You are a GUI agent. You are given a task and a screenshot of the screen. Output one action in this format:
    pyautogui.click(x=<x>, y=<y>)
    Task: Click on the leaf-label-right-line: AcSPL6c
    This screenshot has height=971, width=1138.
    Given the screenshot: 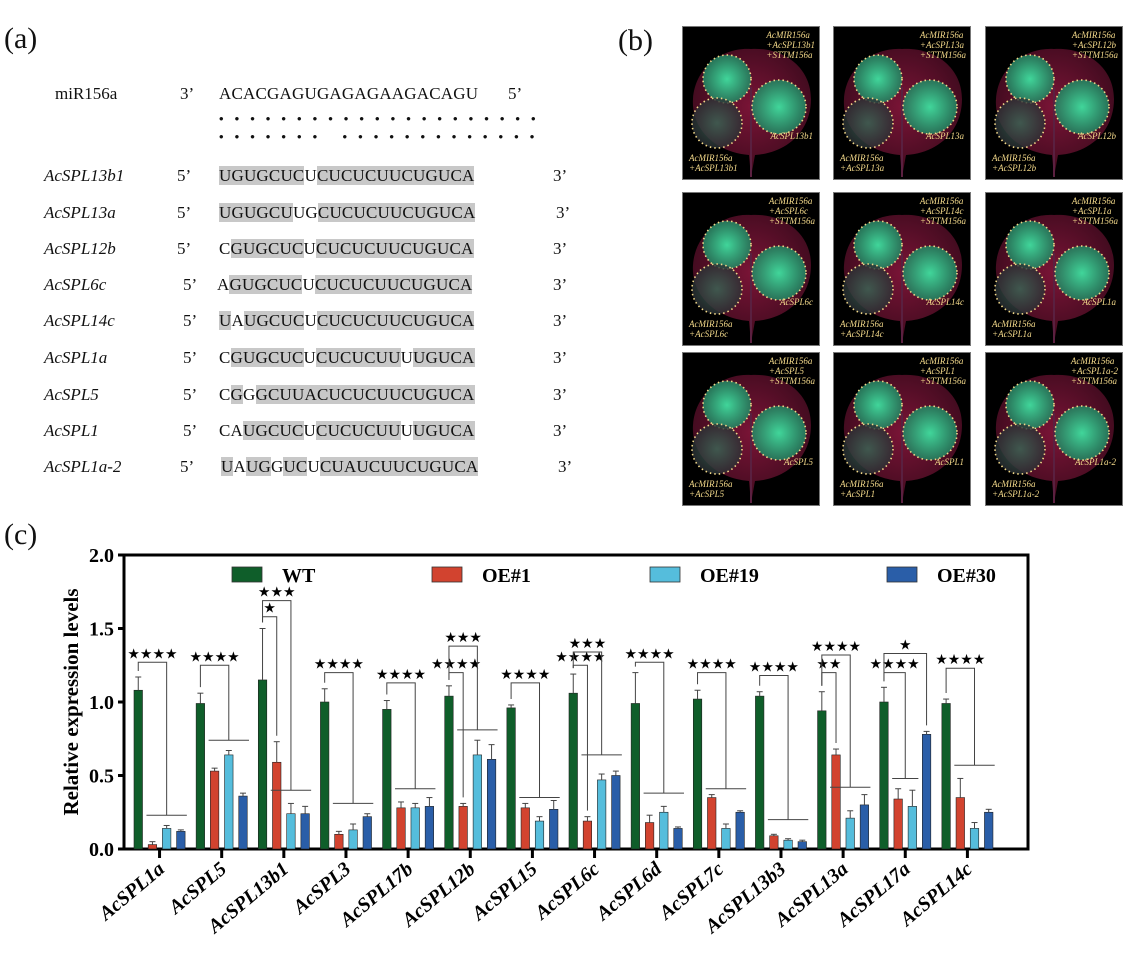 What is the action you would take?
    pyautogui.click(x=796, y=302)
    